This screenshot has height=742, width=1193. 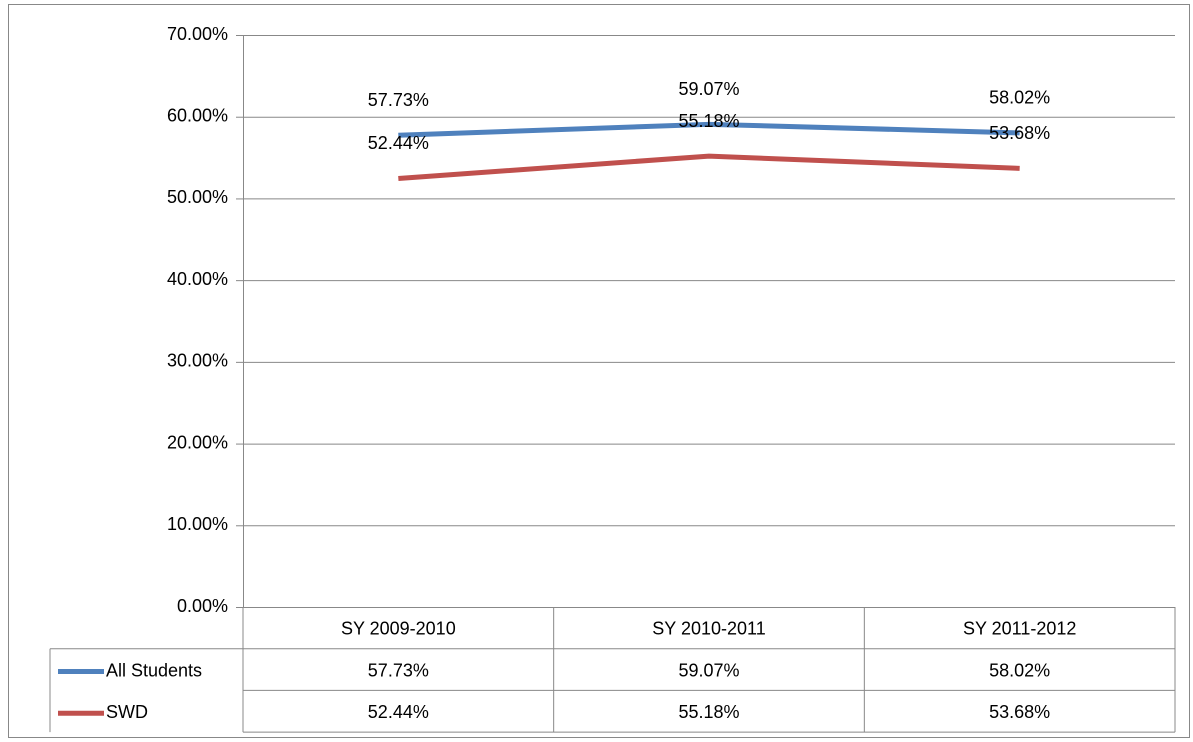 What do you see at coordinates (1019, 629) in the screenshot?
I see `x-tick-label: SY 2011-2012` at bounding box center [1019, 629].